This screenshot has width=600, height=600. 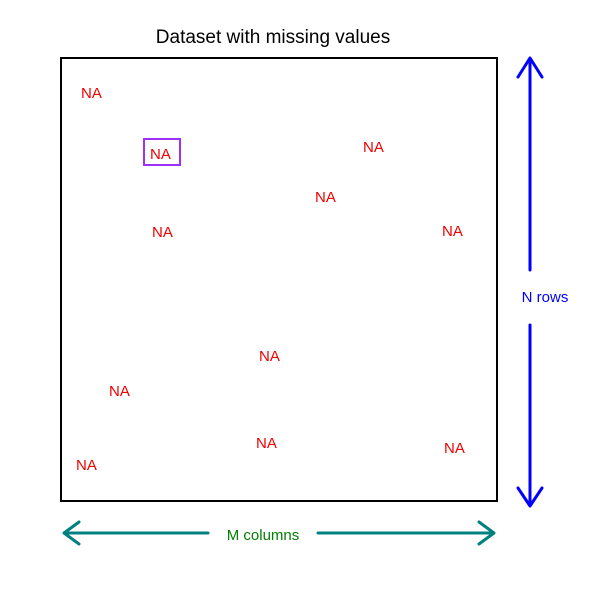 I want to click on diagram-title: Dataset with missing values, so click(x=273, y=37).